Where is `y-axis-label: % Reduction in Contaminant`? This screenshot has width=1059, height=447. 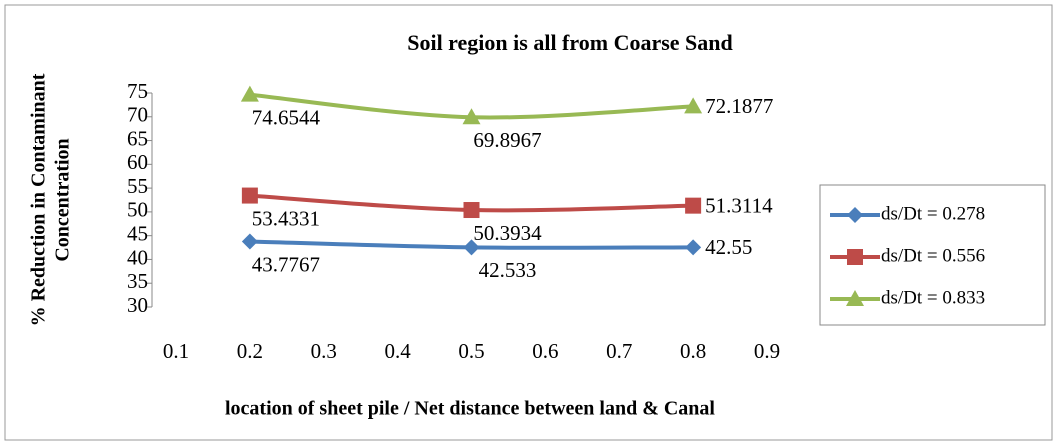 y-axis-label: % Reduction in Contaminant is located at coordinates (39, 199).